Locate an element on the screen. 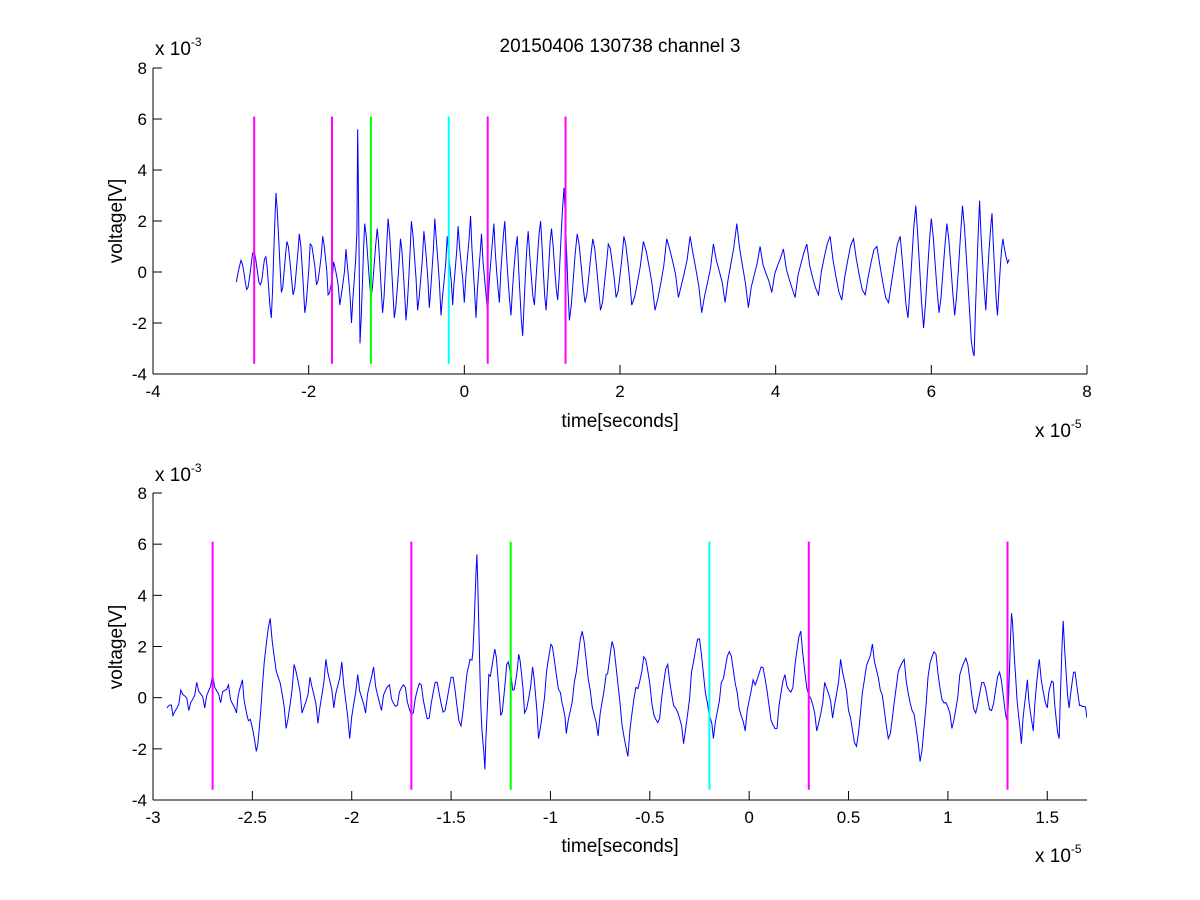 This screenshot has height=900, width=1200. x-tick-label: -4 is located at coordinates (152, 391).